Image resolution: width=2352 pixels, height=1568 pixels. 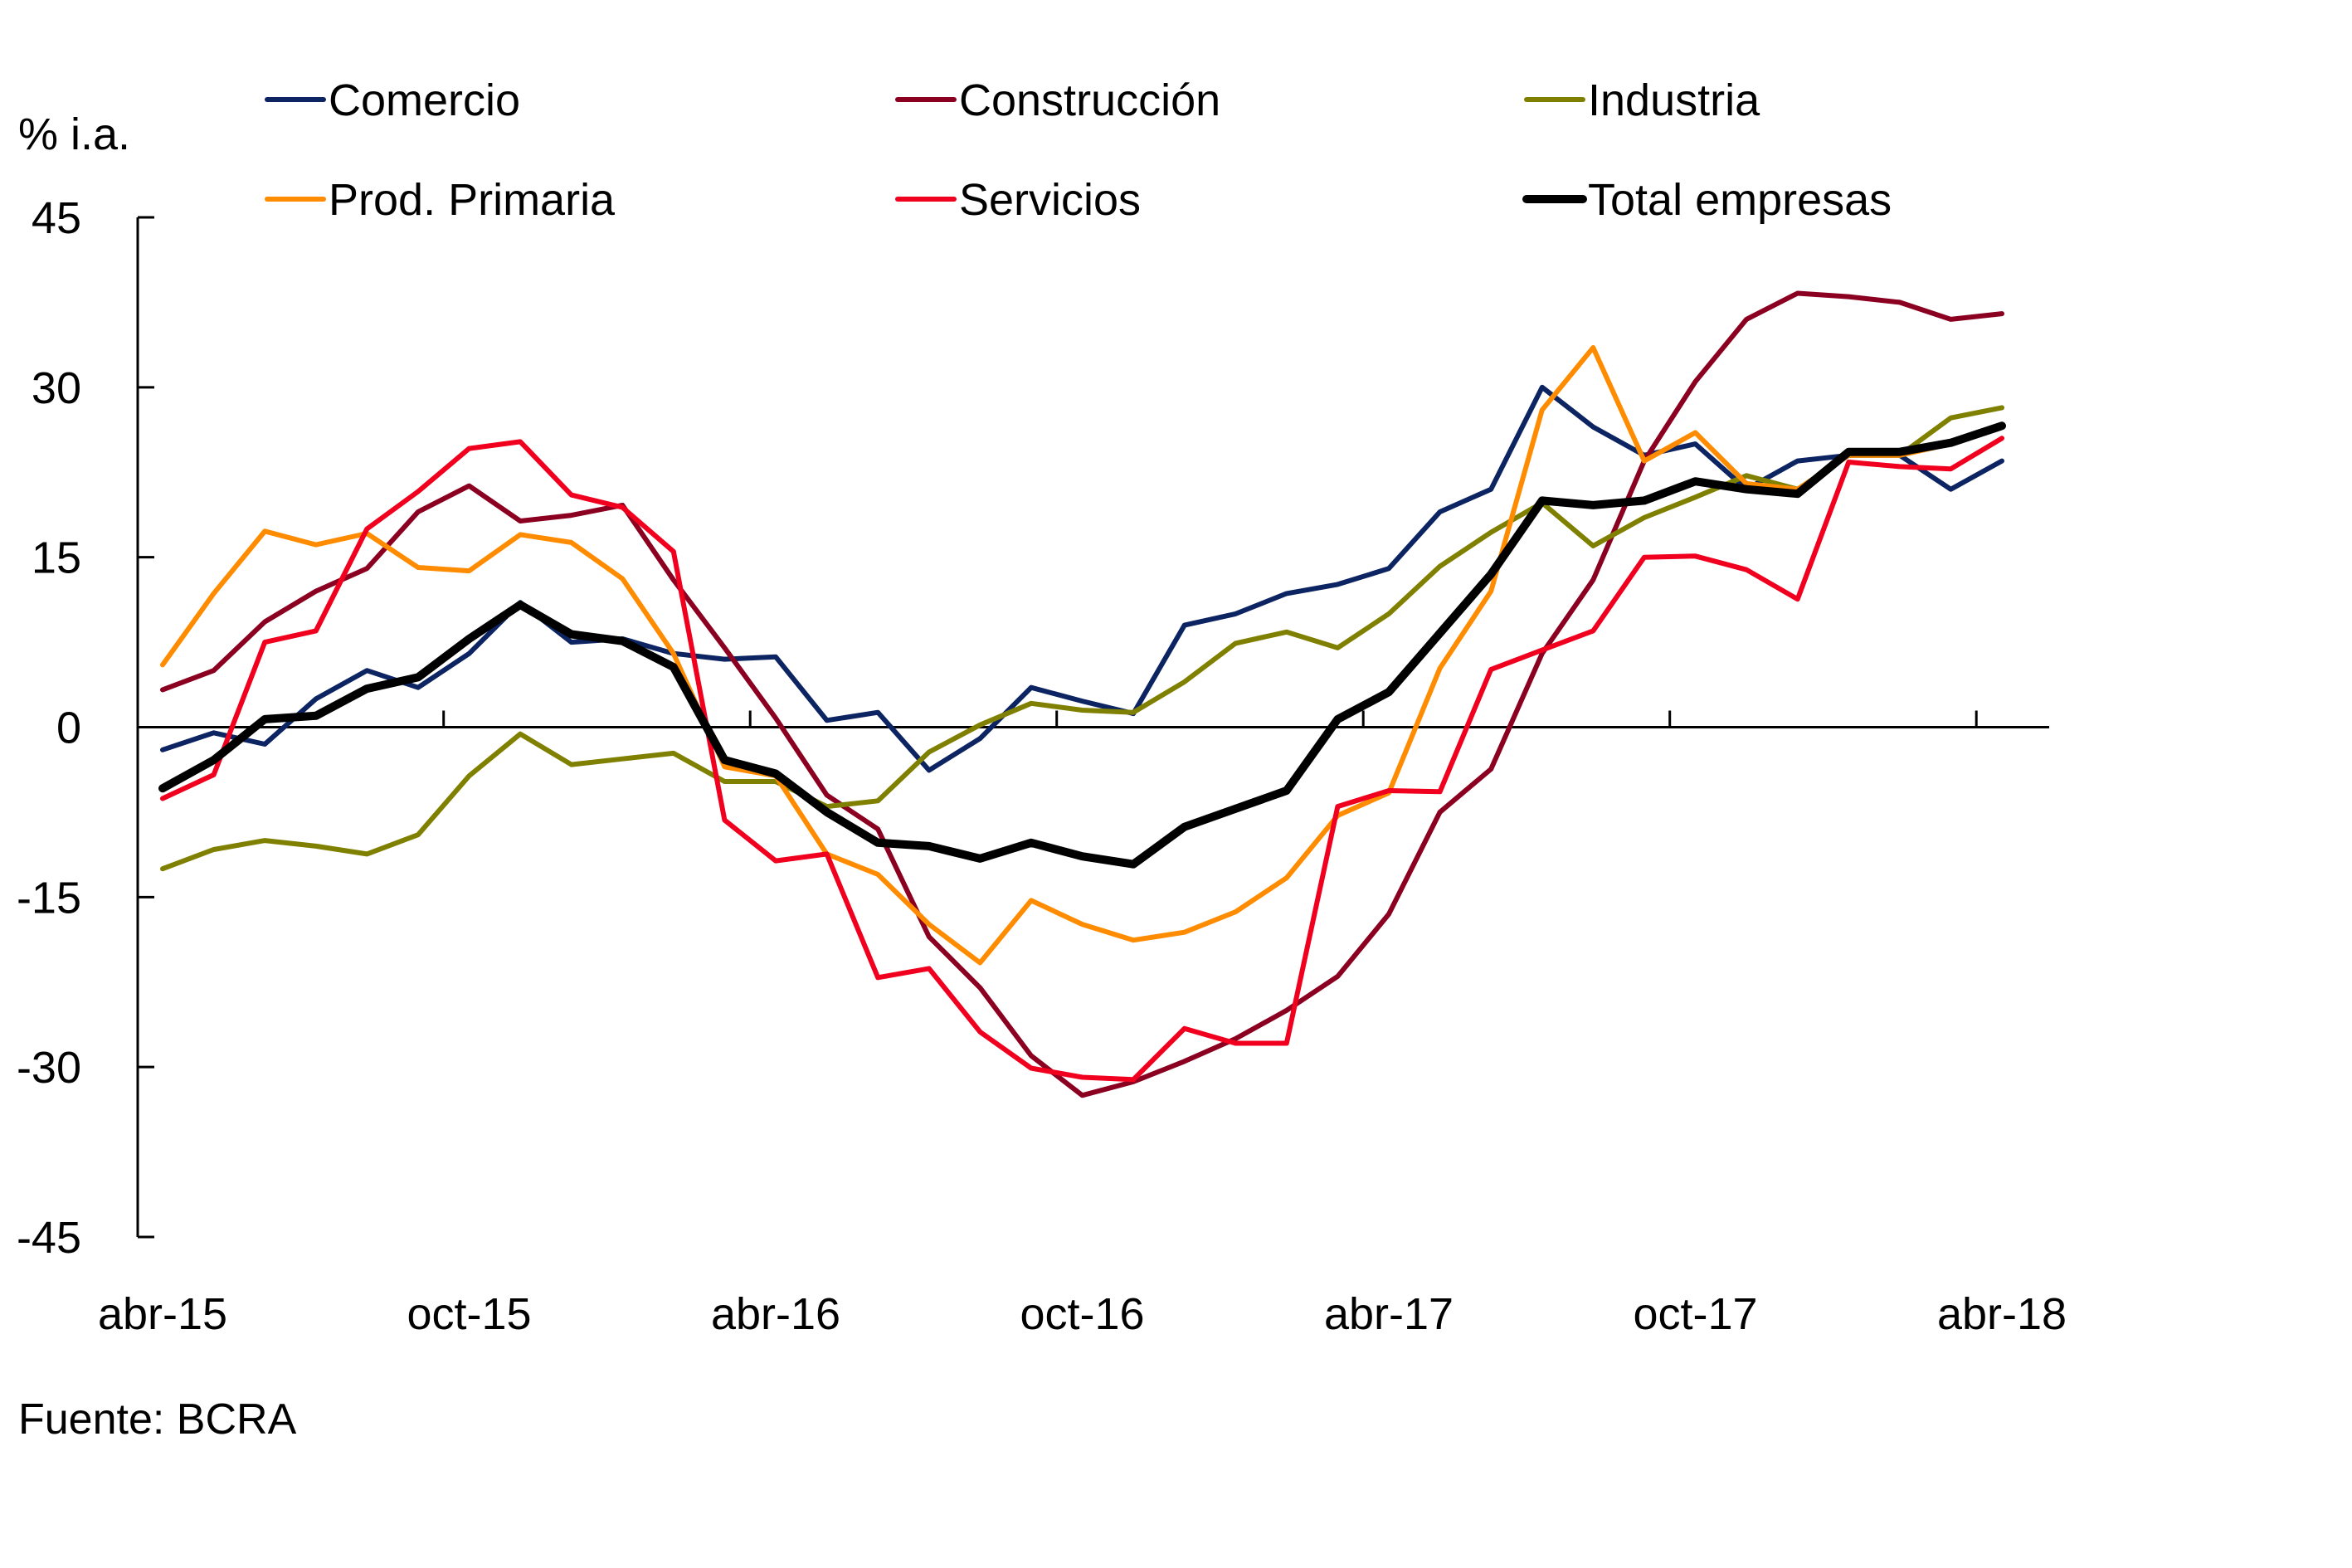 What do you see at coordinates (56, 218) in the screenshot?
I see `y-tick-label: 45` at bounding box center [56, 218].